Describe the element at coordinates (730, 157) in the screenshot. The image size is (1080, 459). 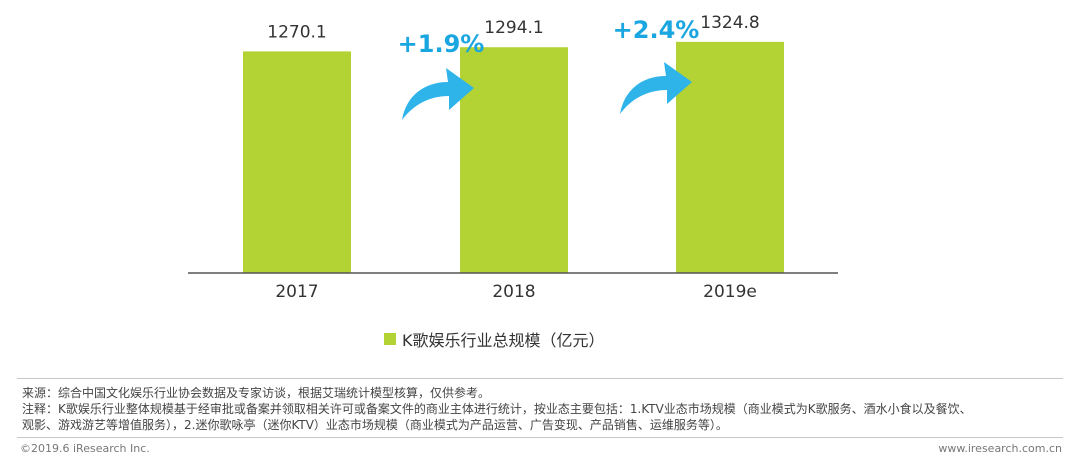
I see `bar-2019e` at that location.